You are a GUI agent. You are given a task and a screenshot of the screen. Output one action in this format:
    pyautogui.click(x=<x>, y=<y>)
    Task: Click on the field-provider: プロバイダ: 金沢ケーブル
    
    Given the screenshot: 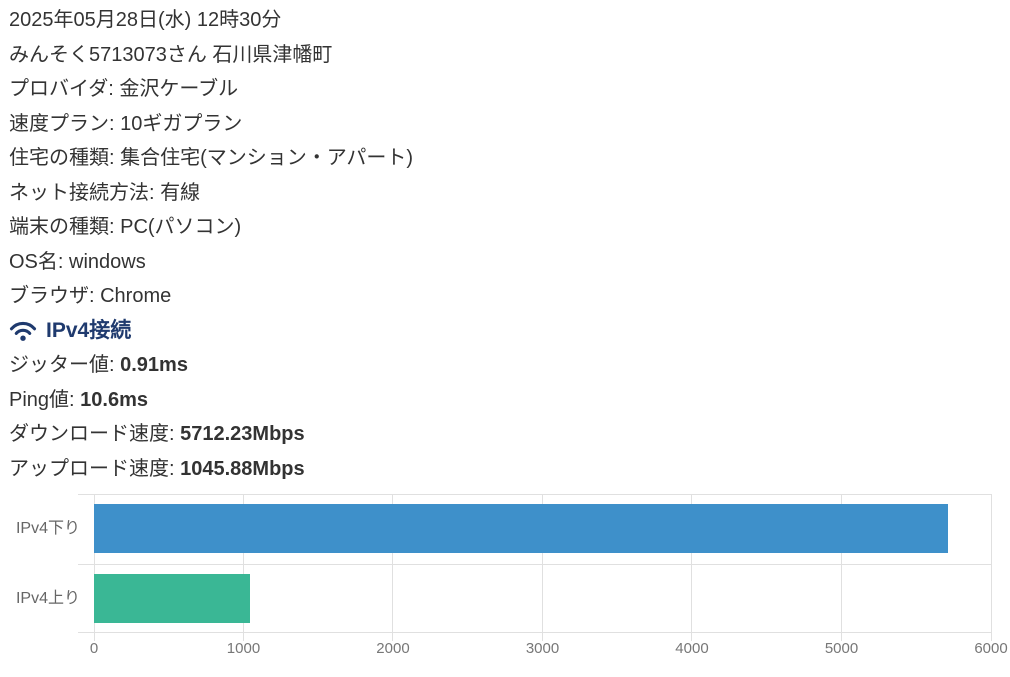 What is the action you would take?
    pyautogui.click(x=124, y=89)
    